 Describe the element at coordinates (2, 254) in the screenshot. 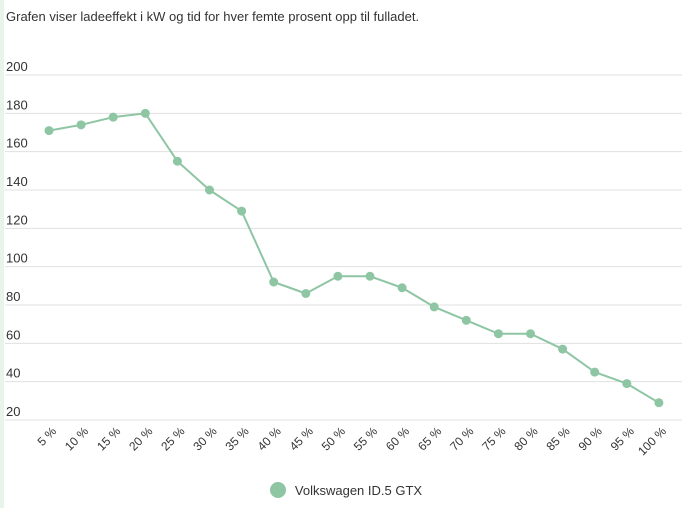

I see `left-accent-bar` at that location.